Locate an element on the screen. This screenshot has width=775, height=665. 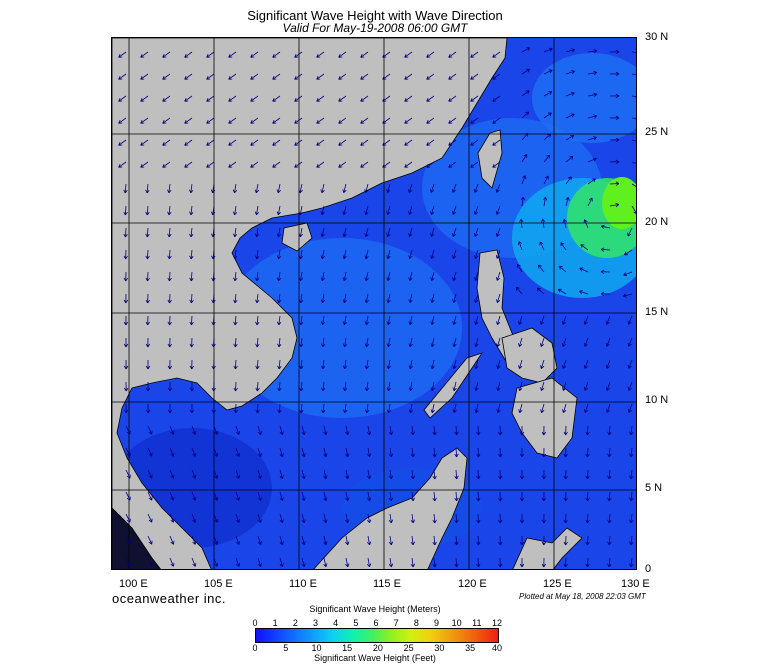
plotted-timestamp: Plotted at May 18, 2008 22:03 GMT is located at coordinates (582, 596).